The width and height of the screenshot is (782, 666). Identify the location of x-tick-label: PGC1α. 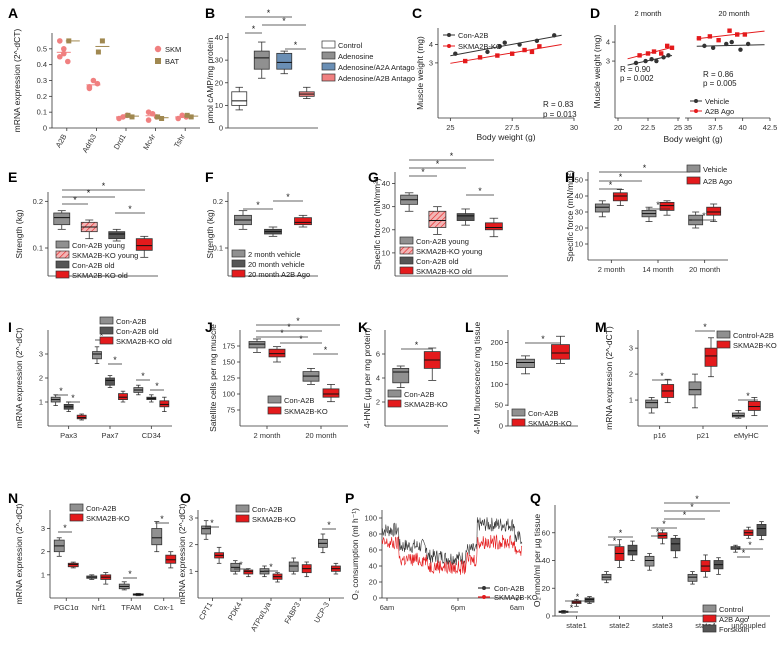
(66, 607).